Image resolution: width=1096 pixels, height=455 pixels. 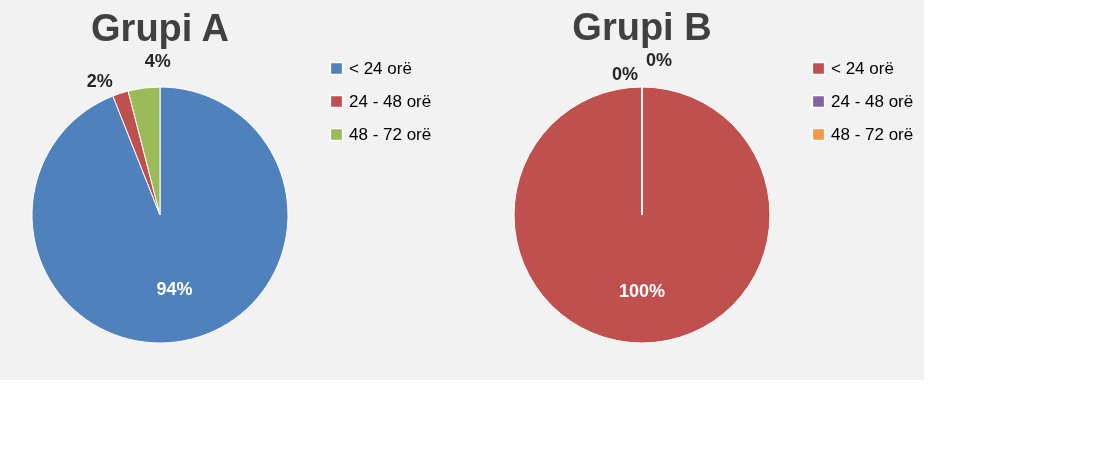 What do you see at coordinates (642, 27) in the screenshot?
I see `chart-title: Grupi B` at bounding box center [642, 27].